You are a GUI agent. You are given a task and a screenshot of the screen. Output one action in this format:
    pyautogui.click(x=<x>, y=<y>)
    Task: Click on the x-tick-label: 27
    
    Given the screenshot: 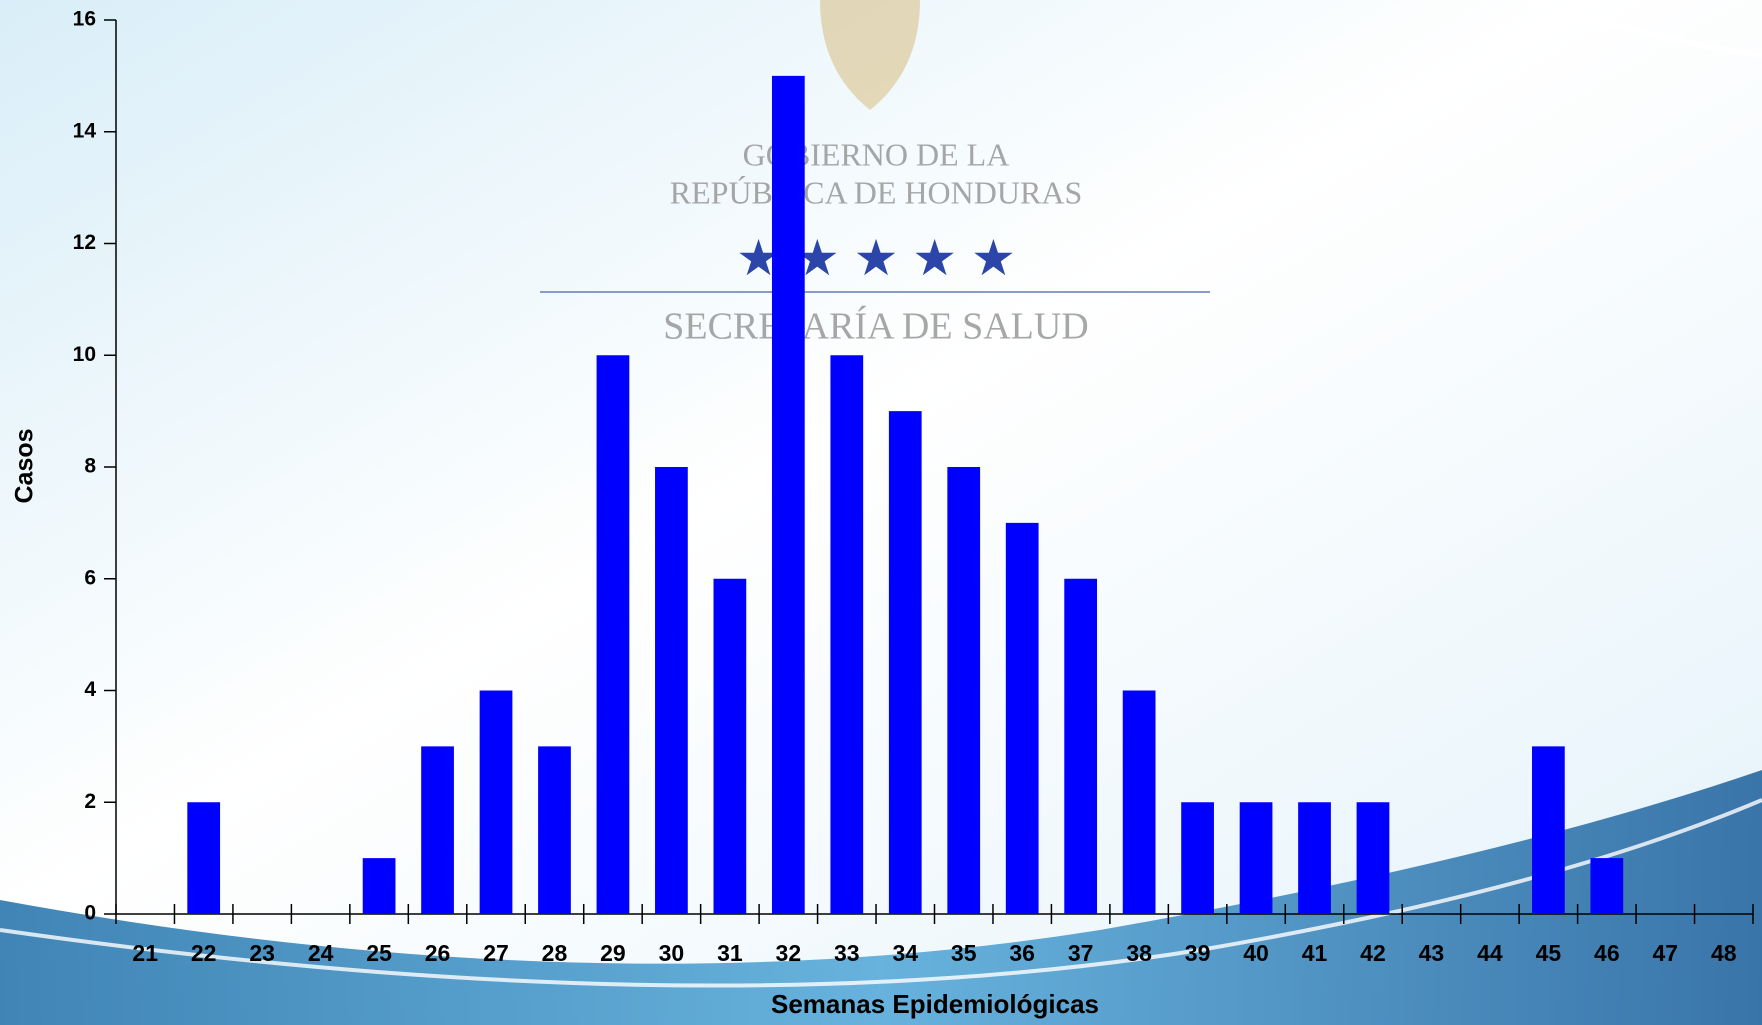 What is the action you would take?
    pyautogui.click(x=496, y=953)
    